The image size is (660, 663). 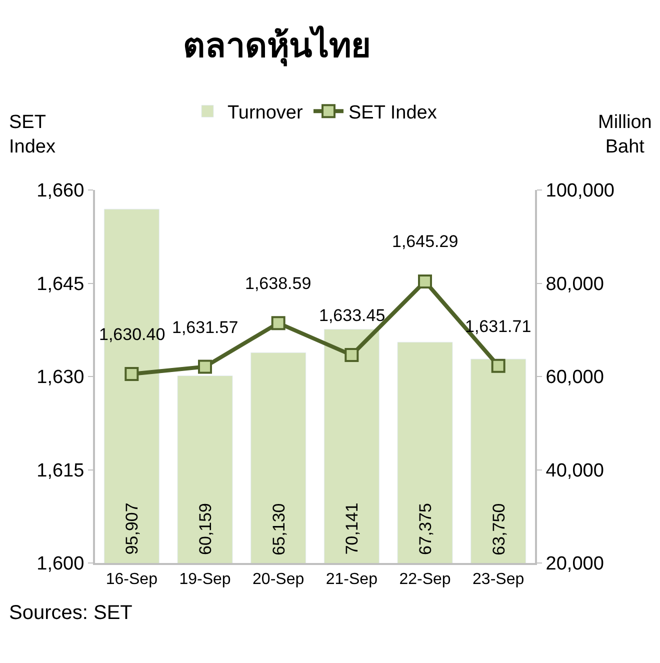 What do you see at coordinates (425, 241) in the screenshot?
I see `data-label: 1,645.29` at bounding box center [425, 241].